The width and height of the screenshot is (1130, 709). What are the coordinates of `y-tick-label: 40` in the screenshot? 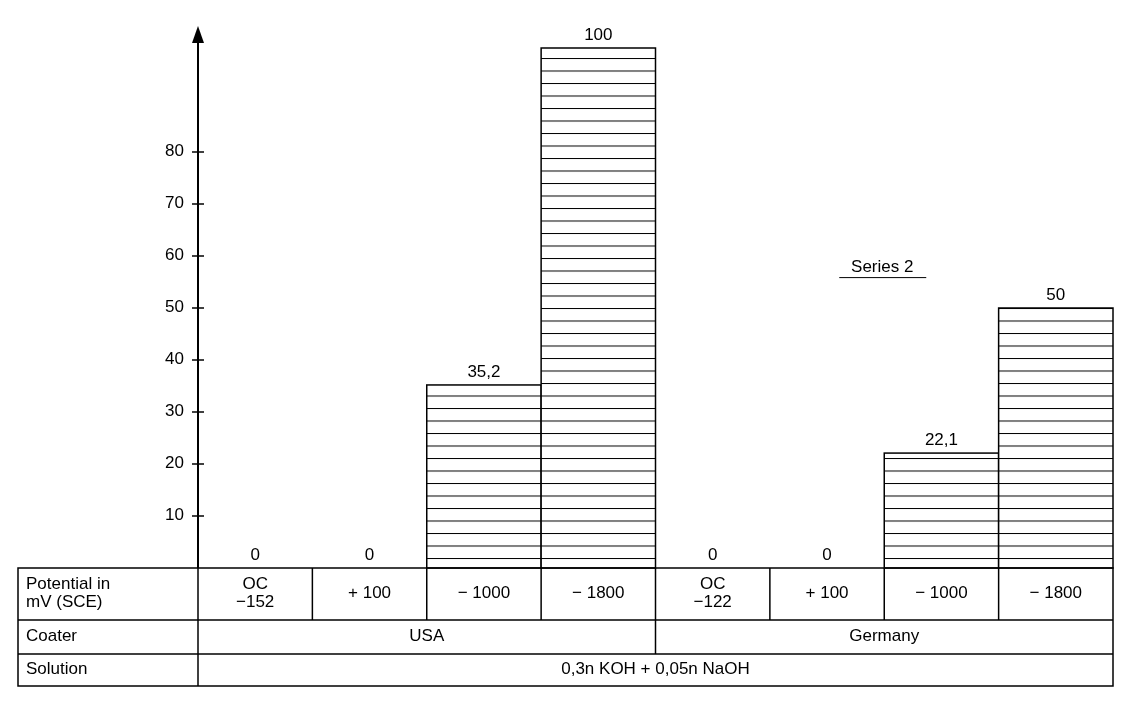 It's located at (174, 359).